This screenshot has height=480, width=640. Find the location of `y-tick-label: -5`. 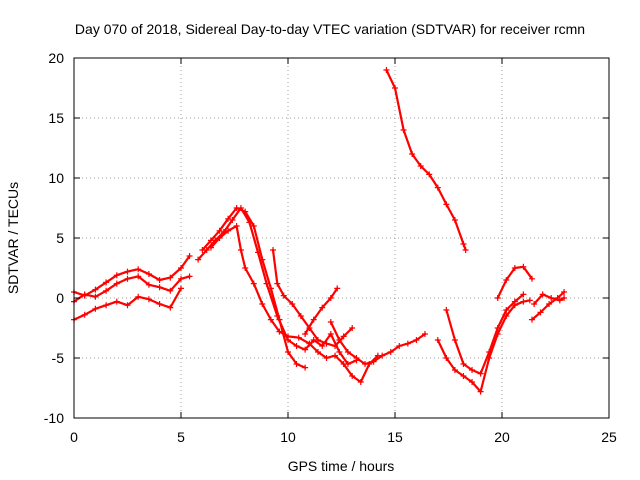

y-tick-label: -5 is located at coordinates (58, 358).